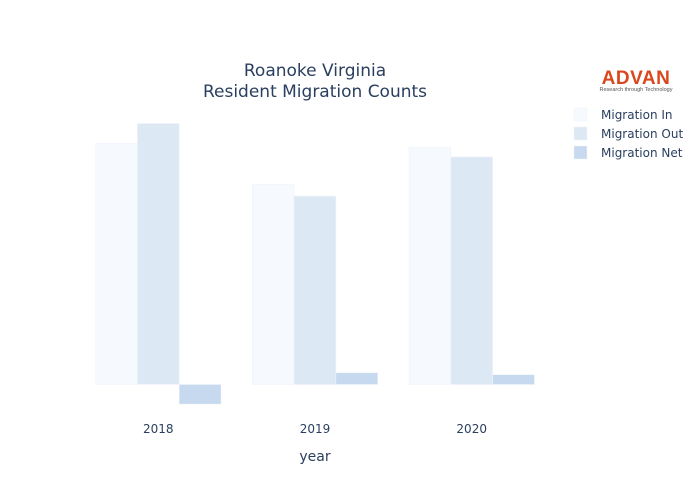  I want to click on legend-label-migration-out: Migration Out, so click(642, 134).